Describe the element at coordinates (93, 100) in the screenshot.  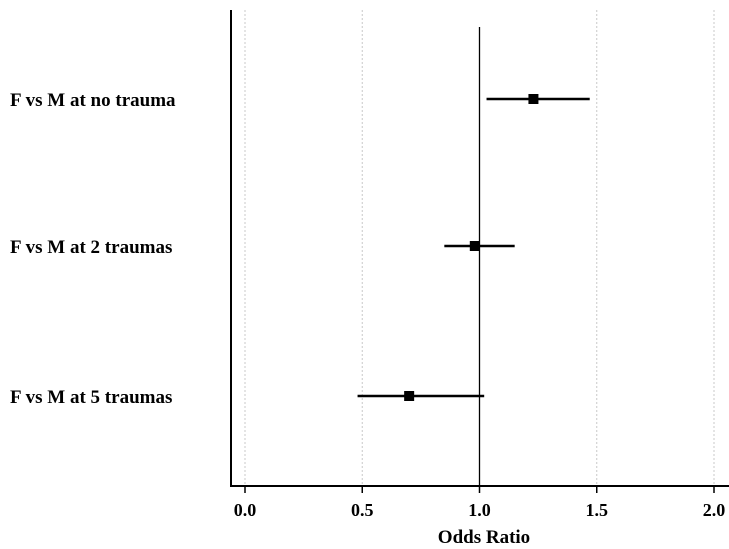
I see `category-label: F vs M at no trauma` at that location.